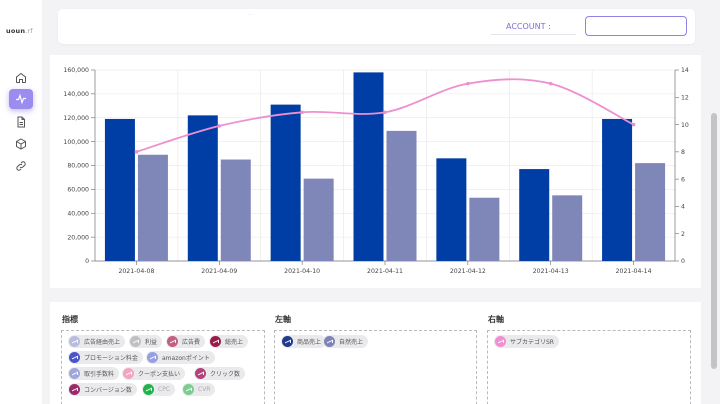 Image resolution: width=720 pixels, height=404 pixels. Describe the element at coordinates (99, 374) in the screenshot. I see `chip-label: 取引手数料` at that location.